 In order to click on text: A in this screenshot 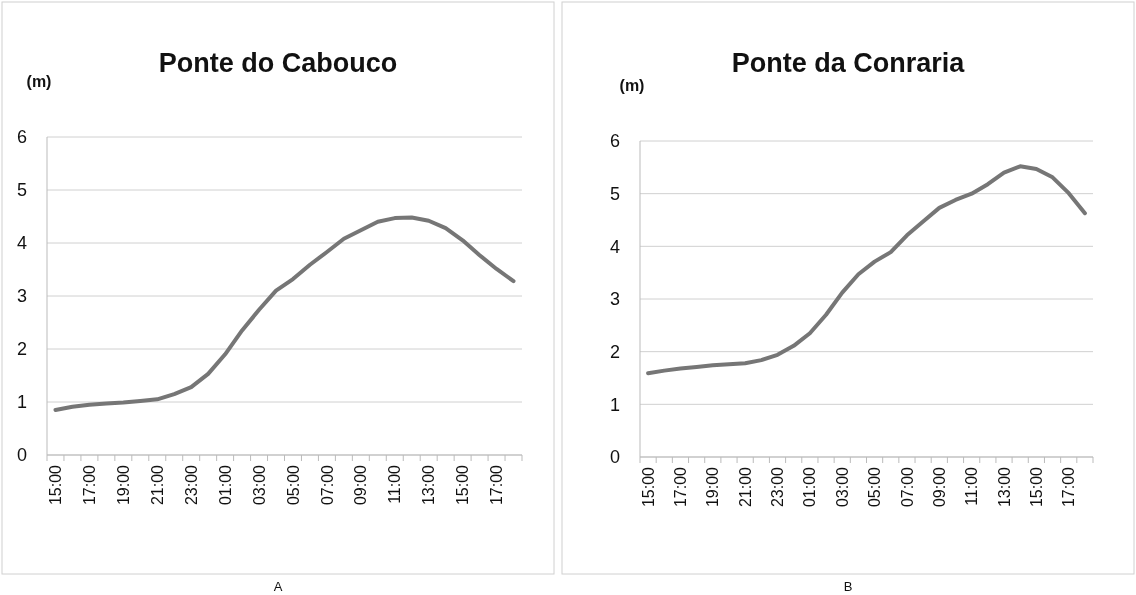, I will do `click(278, 586)`.